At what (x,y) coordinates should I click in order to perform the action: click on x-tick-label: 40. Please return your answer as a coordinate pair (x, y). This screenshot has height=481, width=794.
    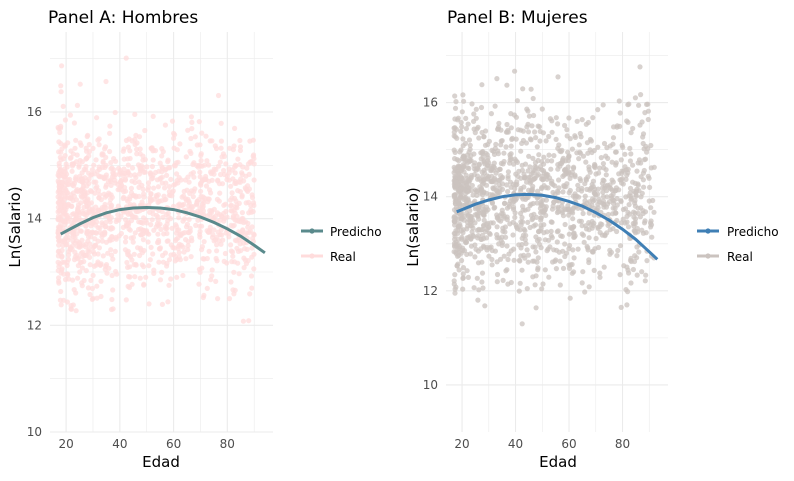
    Looking at the image, I should click on (515, 444).